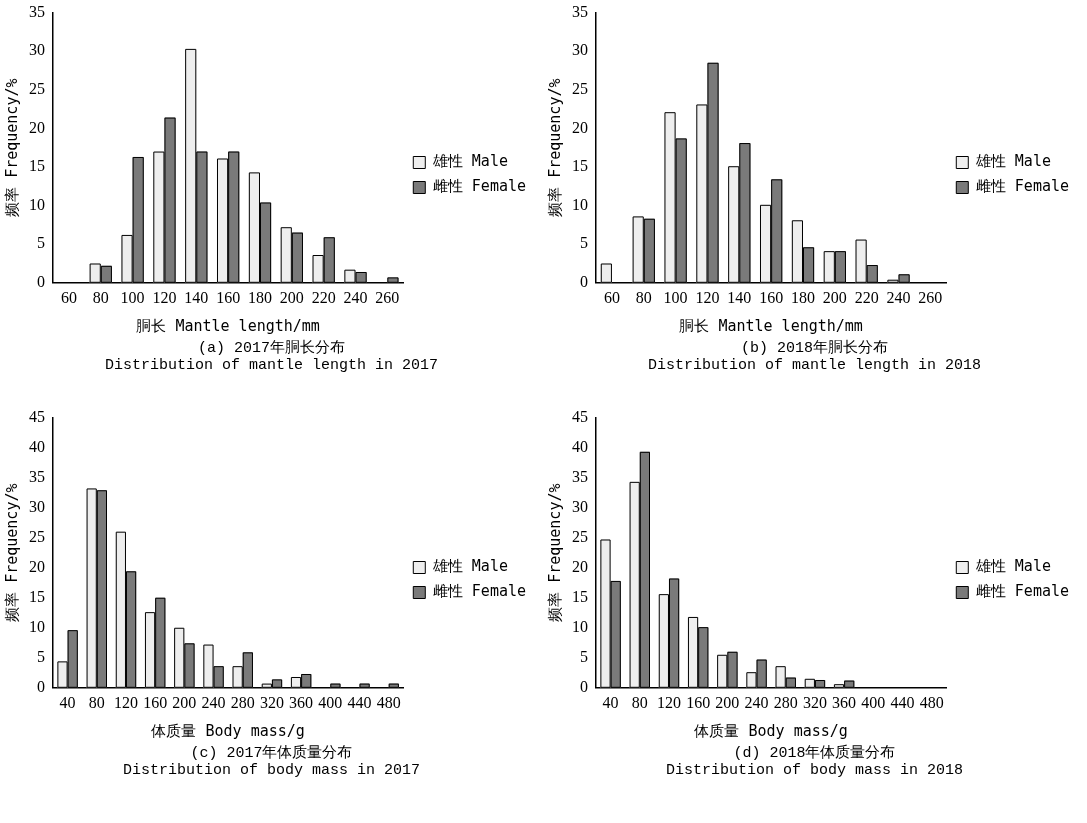 The image size is (1087, 823). What do you see at coordinates (323, 297) in the screenshot?
I see `x-tick-label: 220` at bounding box center [323, 297].